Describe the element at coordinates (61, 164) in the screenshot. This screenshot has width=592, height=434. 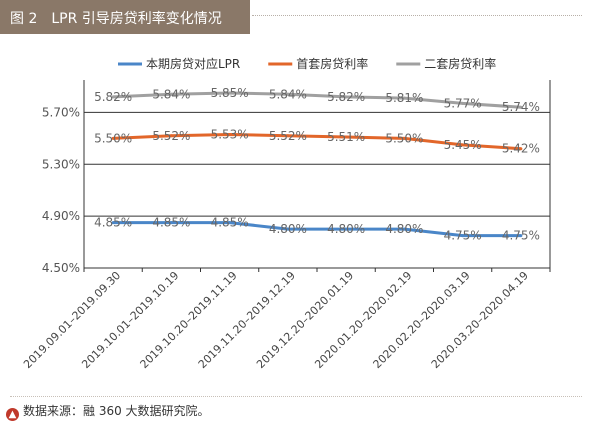
I see `y-tick-label: 5.30%` at that location.